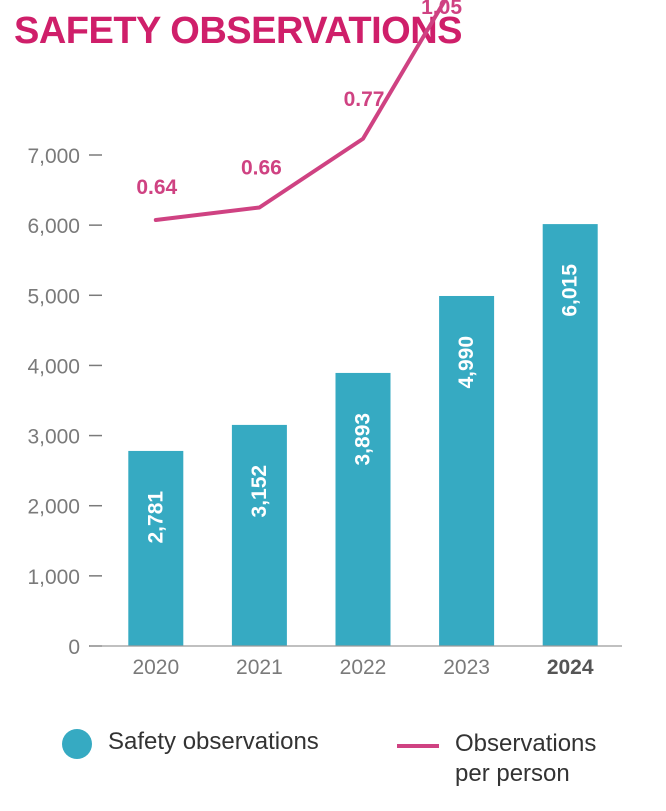 This screenshot has width=666, height=811. I want to click on legend-item-line: Observations per person, so click(496, 759).